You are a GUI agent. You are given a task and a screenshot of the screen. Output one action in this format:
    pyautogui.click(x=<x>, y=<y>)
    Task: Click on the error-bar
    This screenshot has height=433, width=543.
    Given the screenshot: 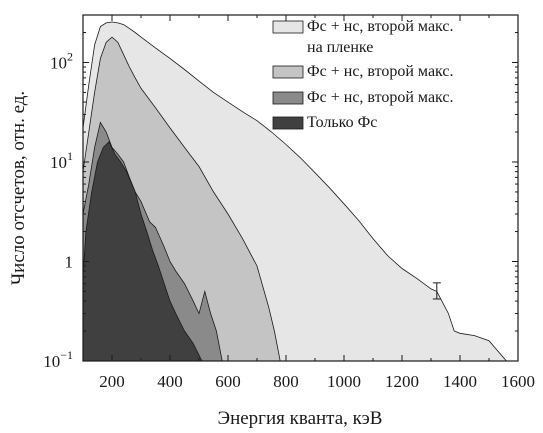 What is the action you would take?
    pyautogui.click(x=436, y=291)
    